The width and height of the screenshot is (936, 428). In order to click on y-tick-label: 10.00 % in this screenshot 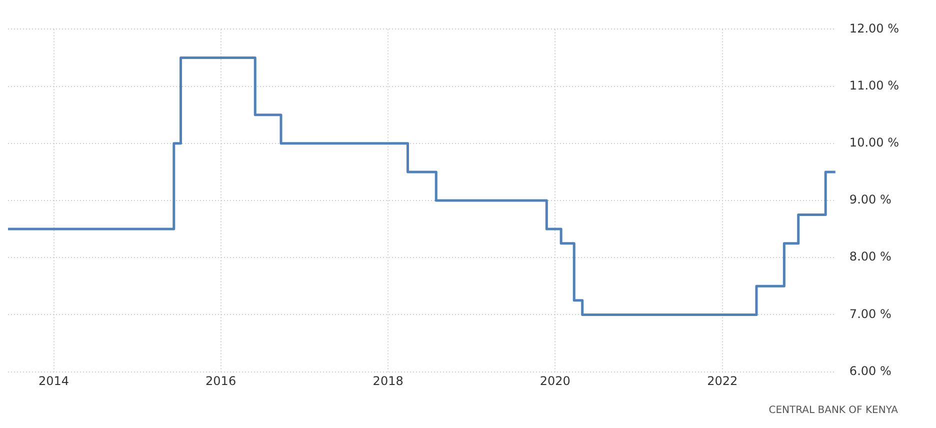, I will do `click(874, 143)`.